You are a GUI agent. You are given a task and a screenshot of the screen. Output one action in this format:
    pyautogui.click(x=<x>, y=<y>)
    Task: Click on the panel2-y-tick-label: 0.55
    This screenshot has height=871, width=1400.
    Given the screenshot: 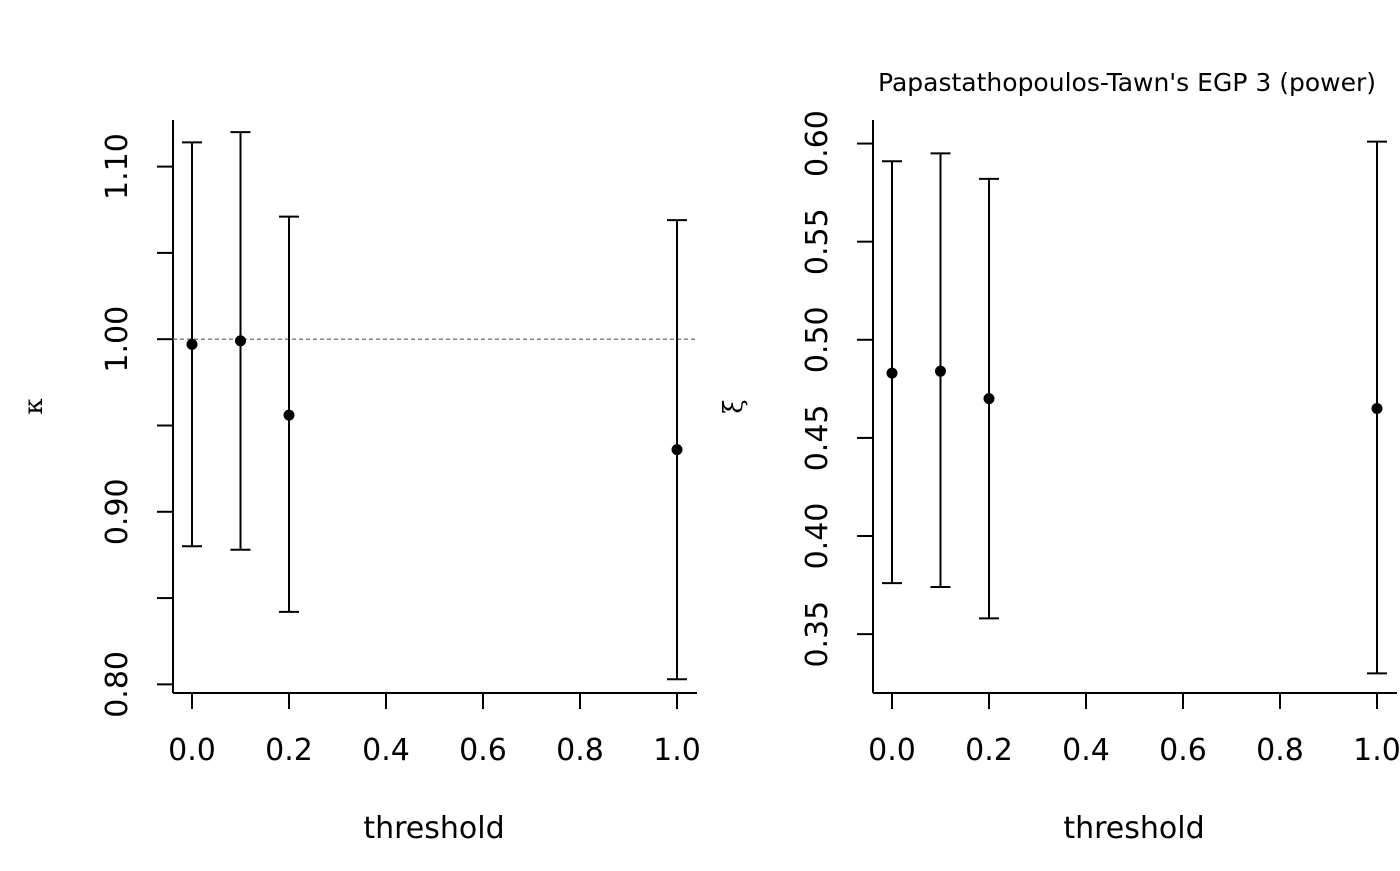 What is the action you would take?
    pyautogui.click(x=817, y=241)
    